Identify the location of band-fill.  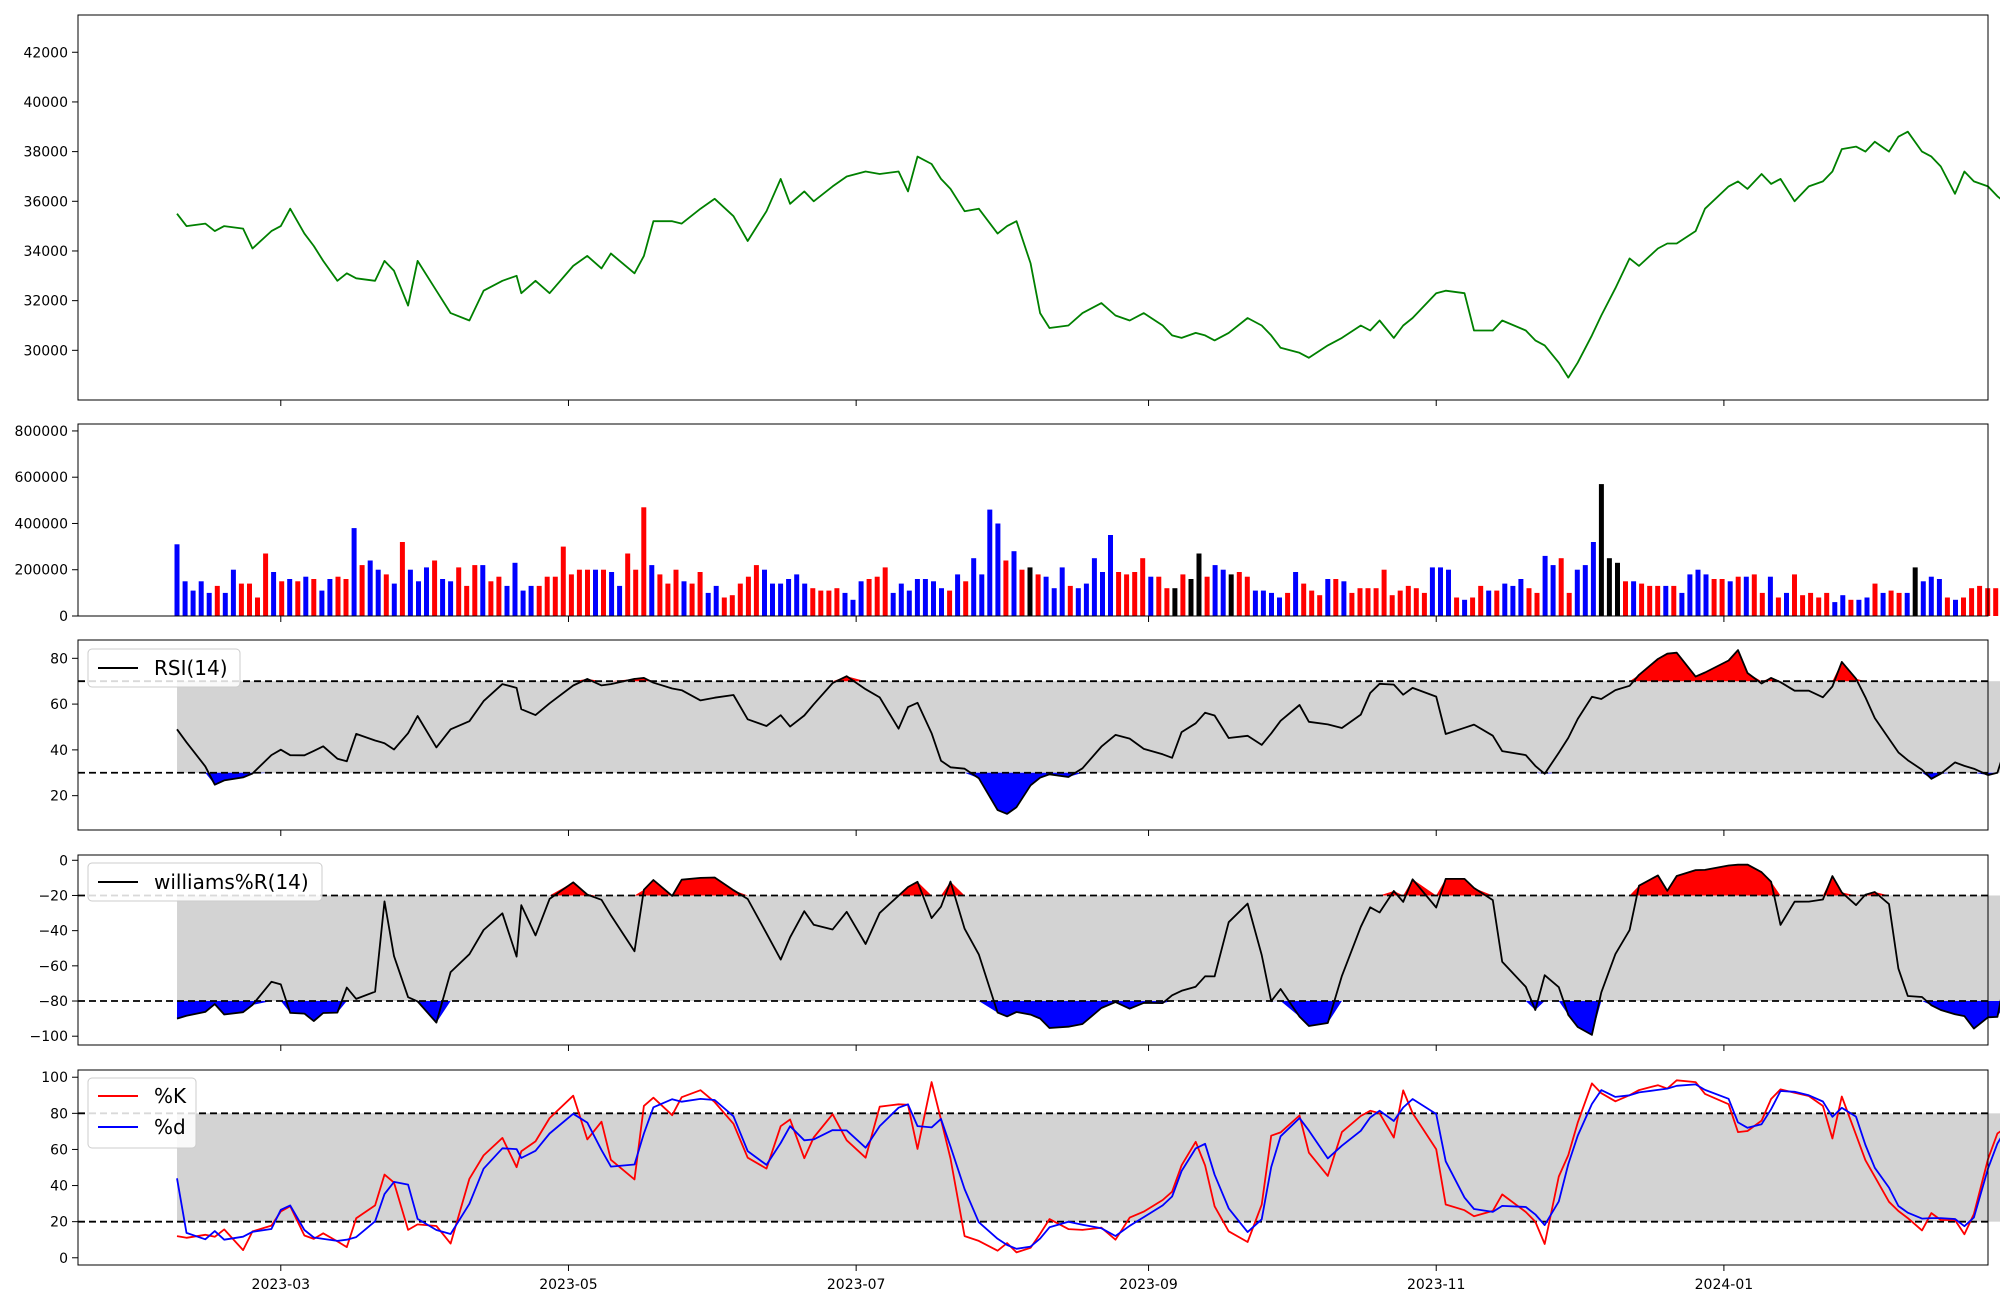
(1088, 1167).